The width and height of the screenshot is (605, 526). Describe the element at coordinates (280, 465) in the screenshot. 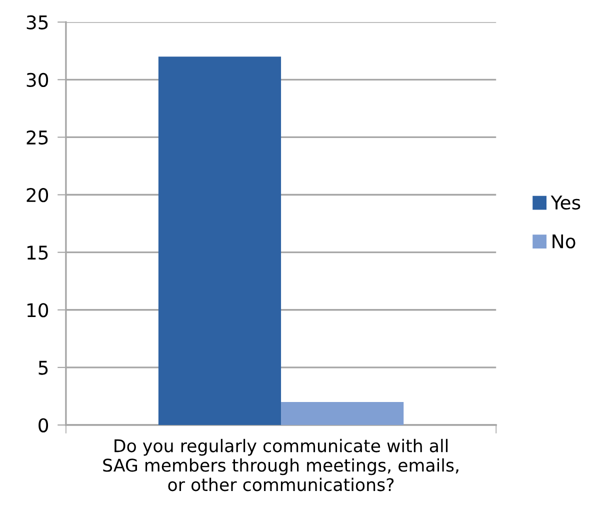

I see `x-tick-label: Do you regularly communicate with all SAG members through meetings, emails, or other communications?` at that location.